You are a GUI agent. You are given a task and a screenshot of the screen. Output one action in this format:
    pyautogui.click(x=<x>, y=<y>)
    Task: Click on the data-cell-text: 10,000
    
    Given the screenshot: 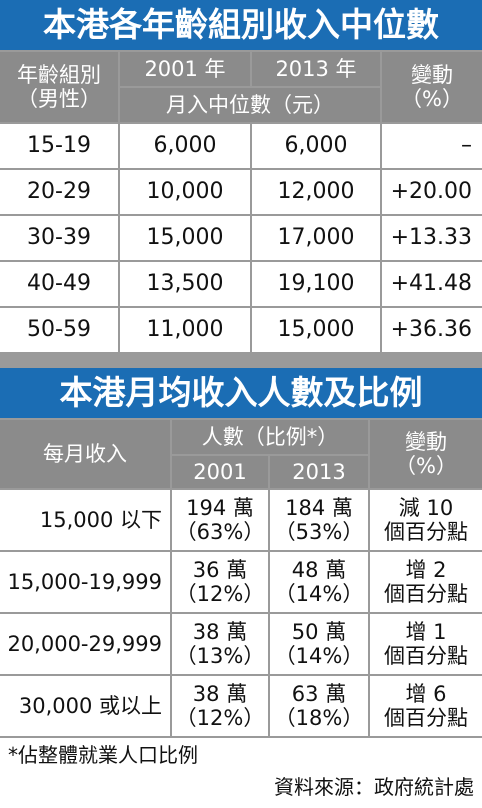 What is the action you would take?
    pyautogui.click(x=185, y=192)
    